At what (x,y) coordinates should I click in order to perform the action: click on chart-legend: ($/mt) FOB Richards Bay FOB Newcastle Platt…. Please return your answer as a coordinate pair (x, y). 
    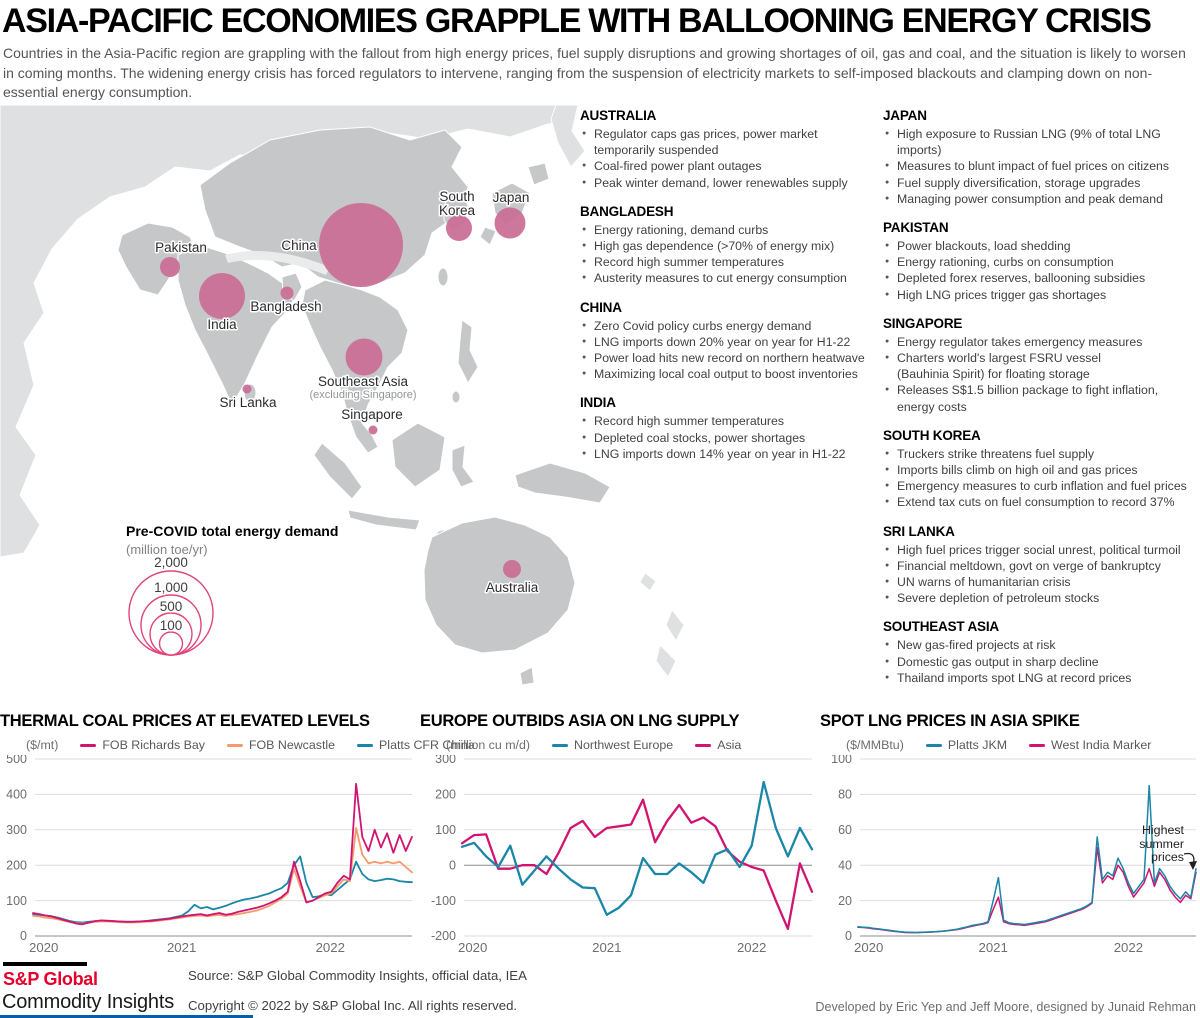
    Looking at the image, I should click on (237, 745).